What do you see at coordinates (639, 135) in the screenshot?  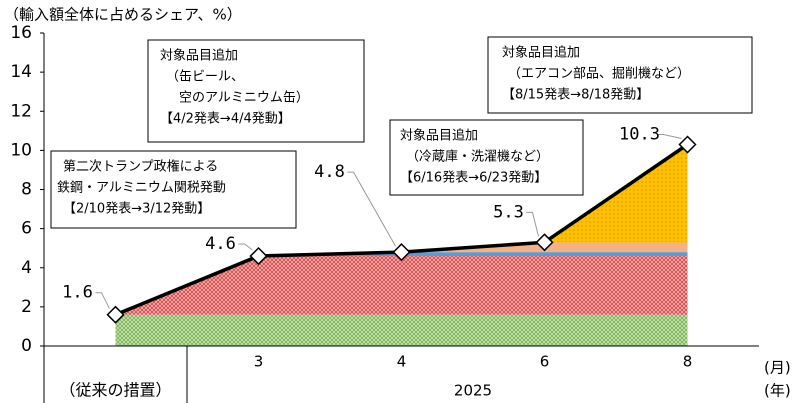 I see `value-label: 10.3` at bounding box center [639, 135].